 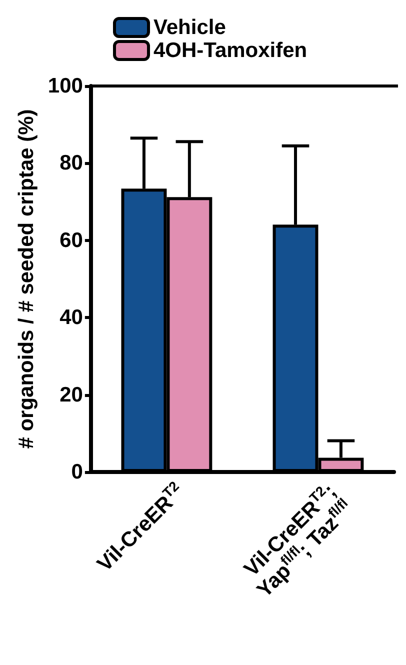 What do you see at coordinates (26, 279) in the screenshot?
I see `y-axis-title: # organoids / # seeded criptae (%)` at bounding box center [26, 279].